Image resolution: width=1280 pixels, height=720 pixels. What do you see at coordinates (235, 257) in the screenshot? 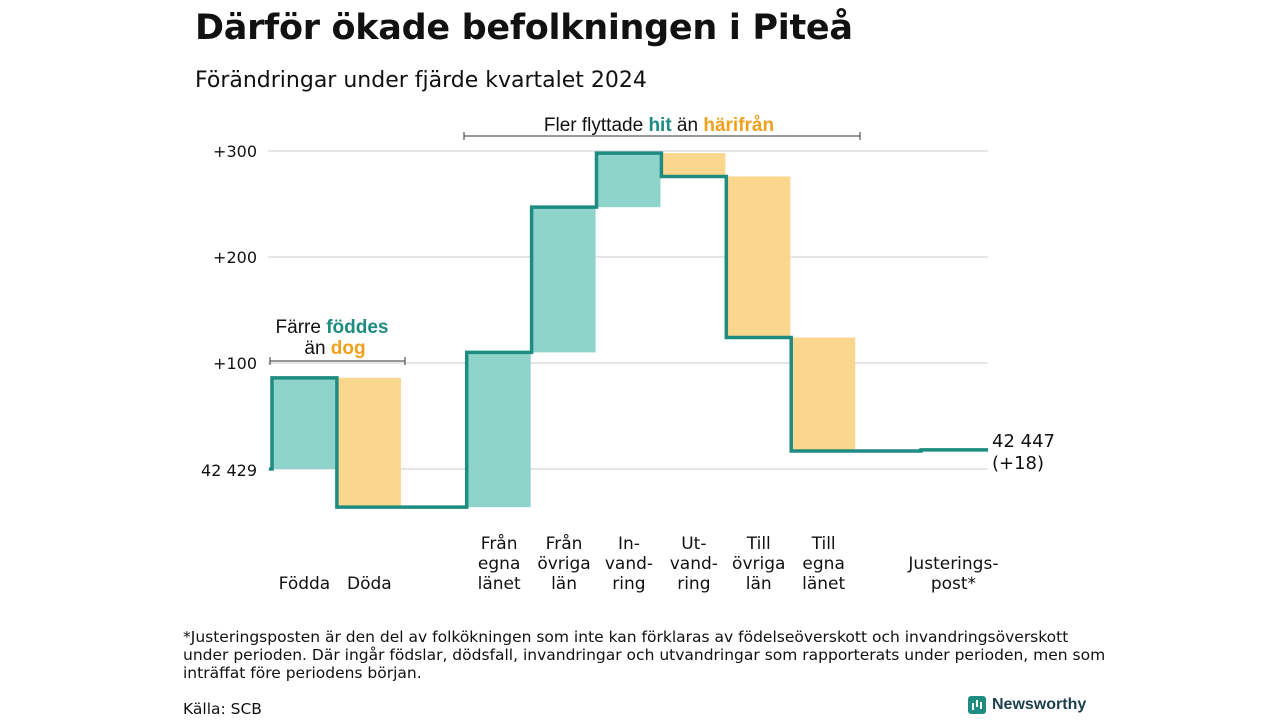
I see `y-tick-label: +200` at bounding box center [235, 257].